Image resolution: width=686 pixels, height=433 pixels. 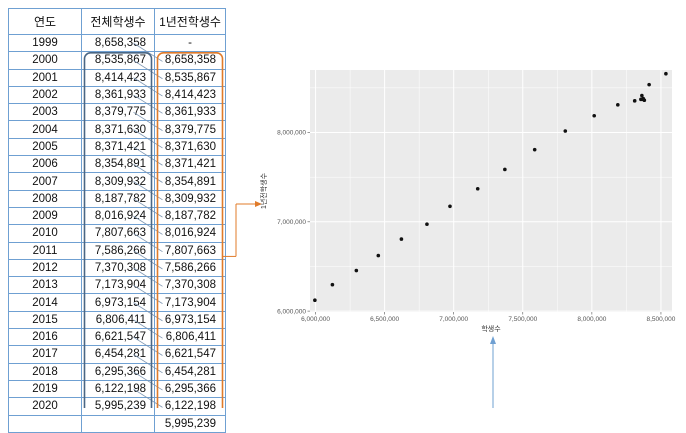 I want to click on table-header-row: 연도 전체학생수 1년전학생수, so click(x=117, y=21).